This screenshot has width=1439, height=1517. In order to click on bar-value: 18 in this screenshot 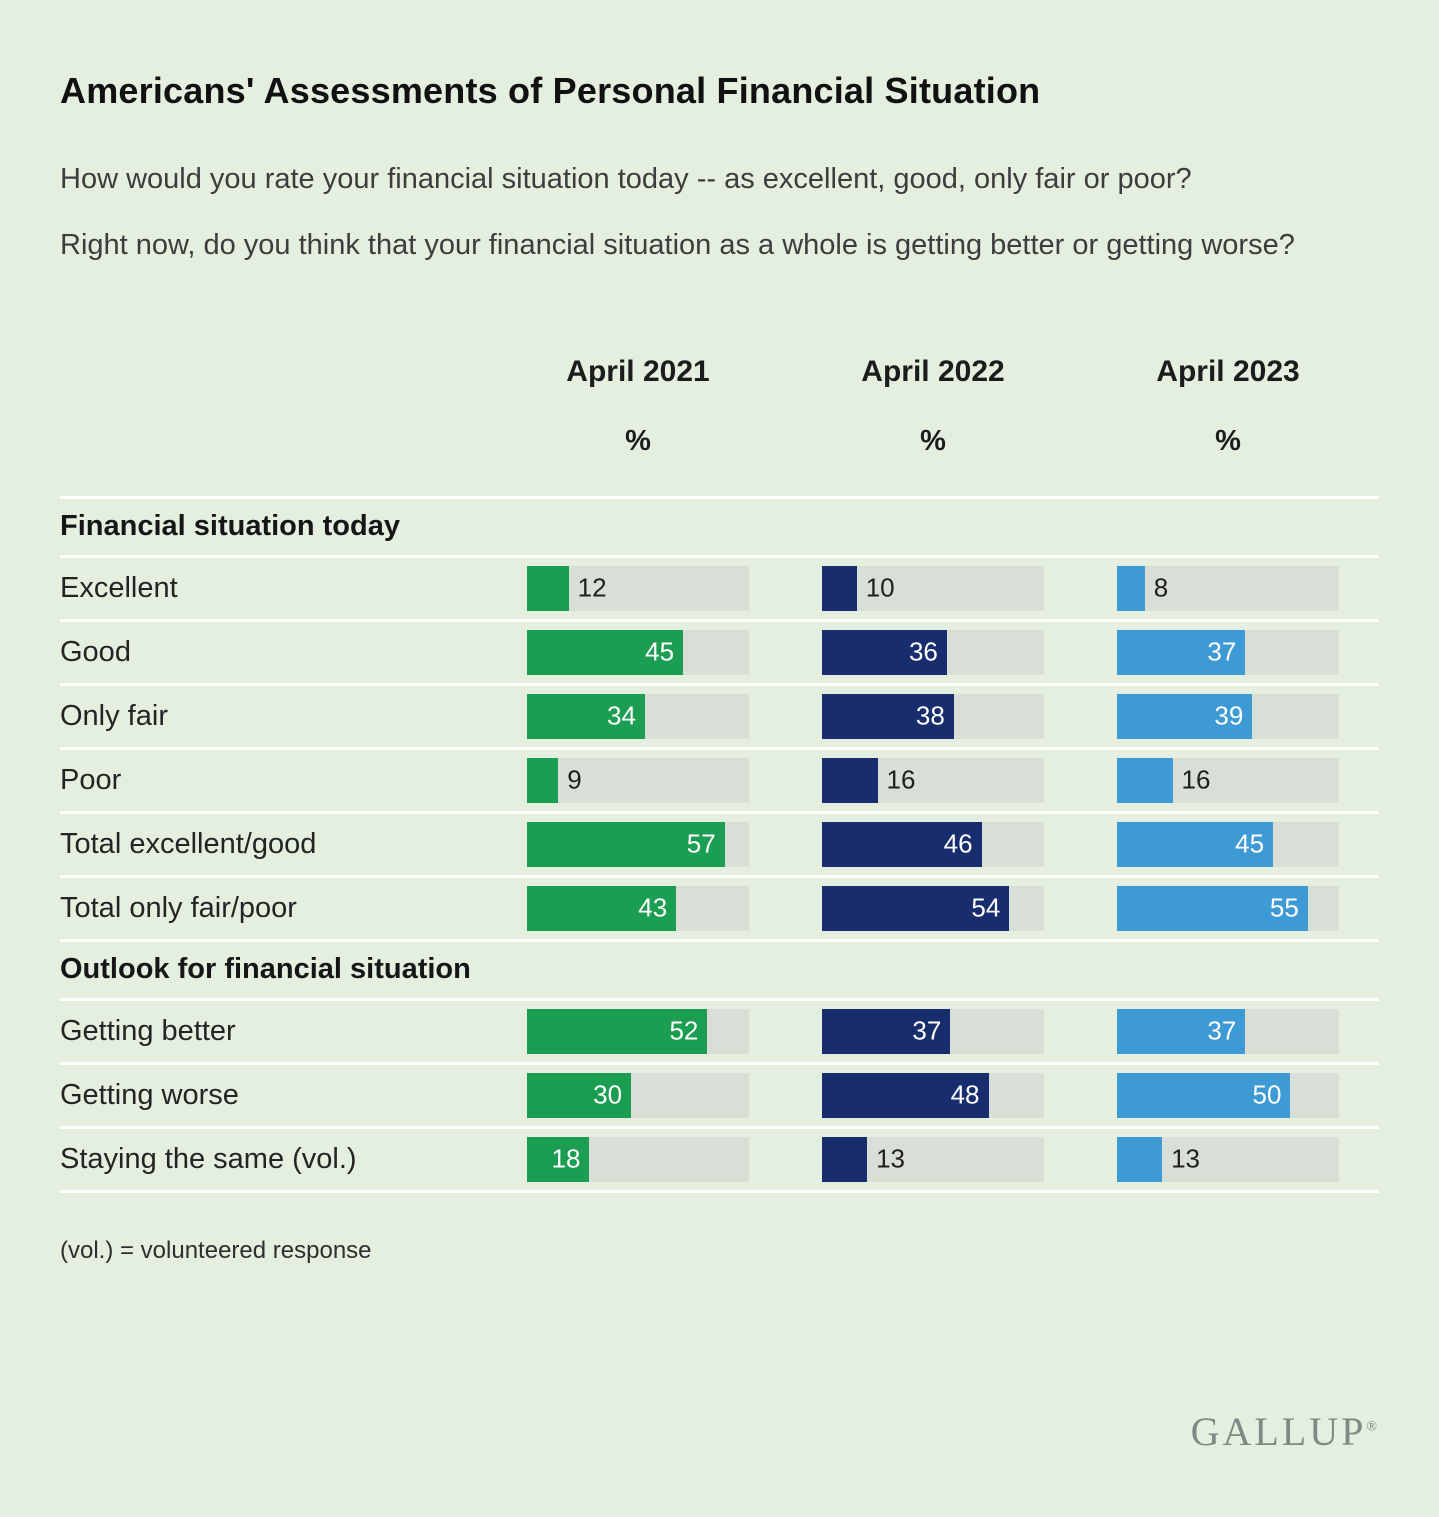, I will do `click(566, 1158)`.